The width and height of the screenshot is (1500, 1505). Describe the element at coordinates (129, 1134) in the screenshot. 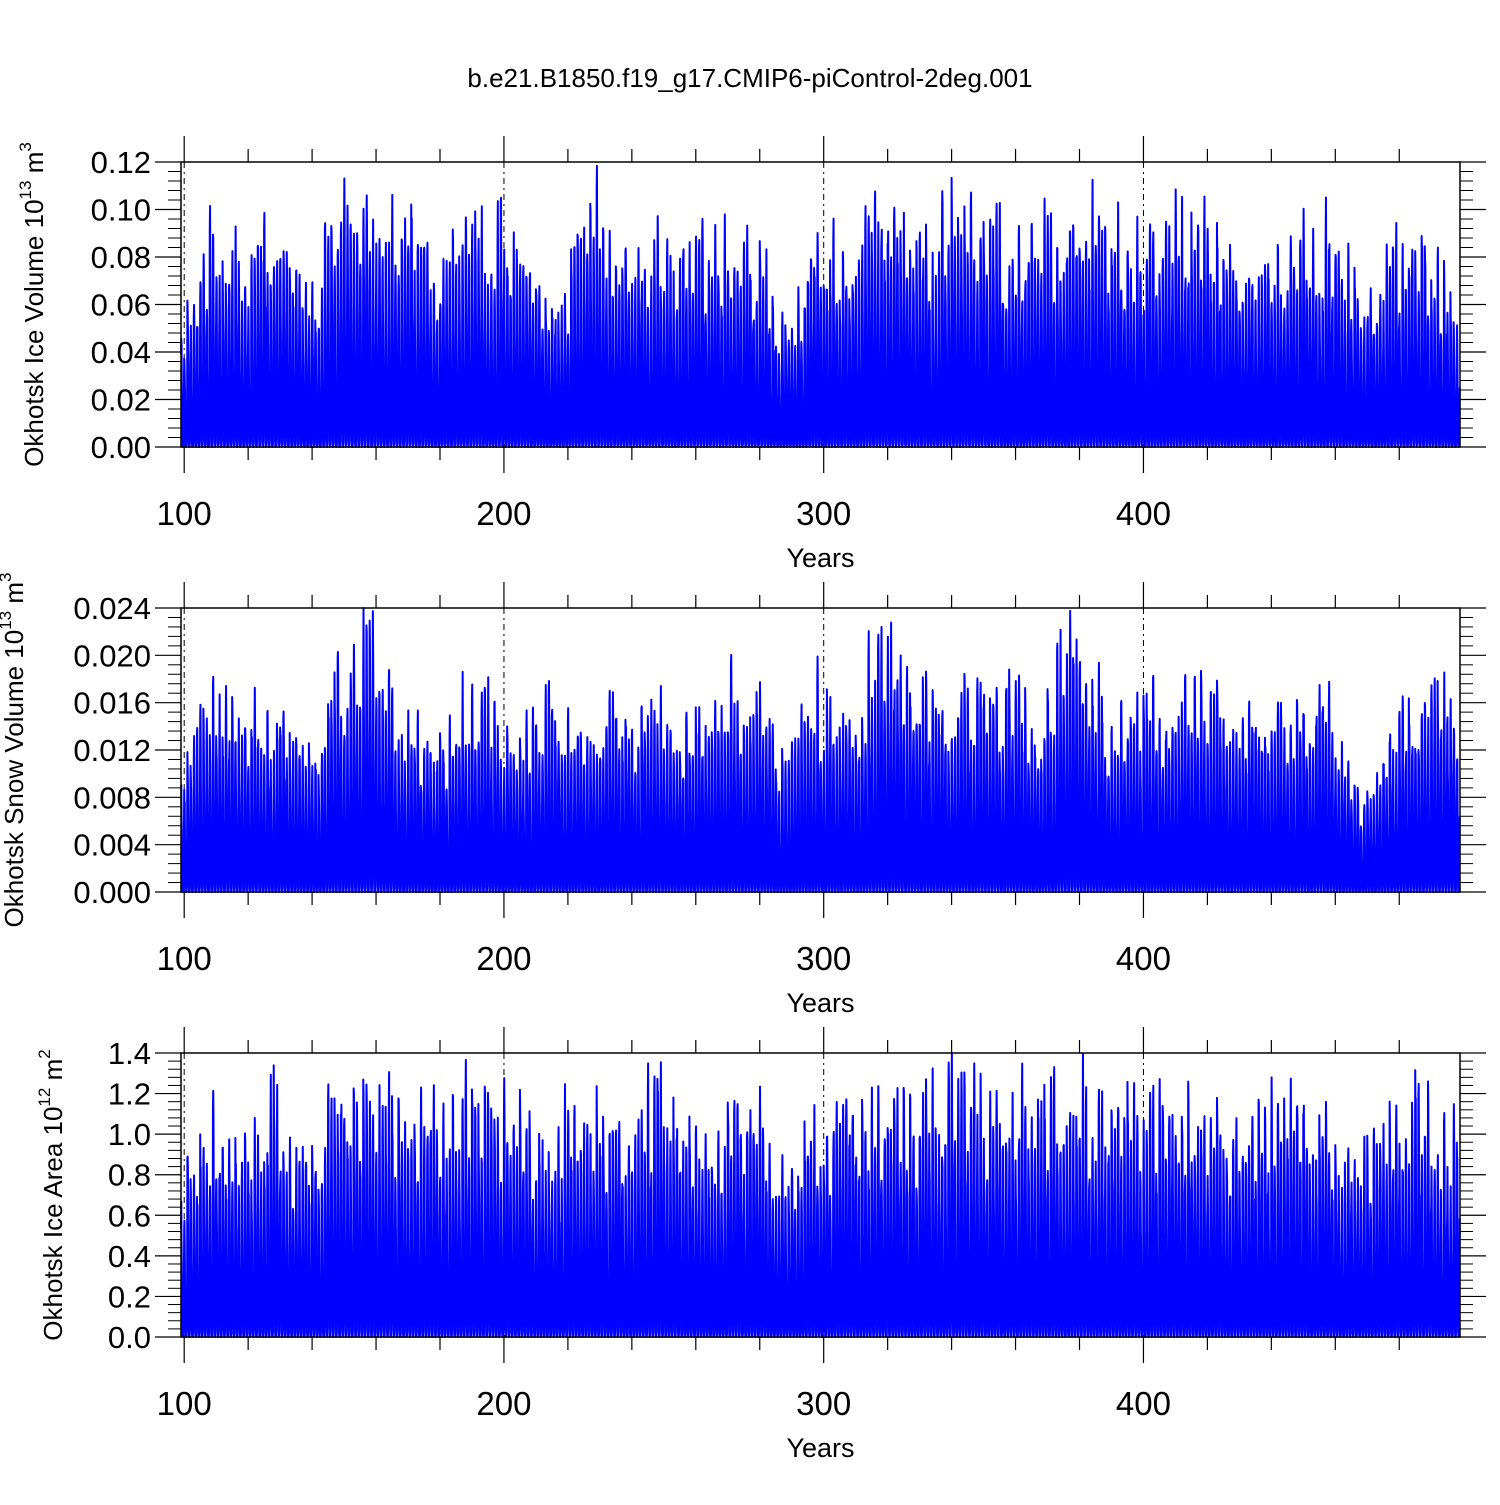

I see `y-tick-label: 1.0` at that location.